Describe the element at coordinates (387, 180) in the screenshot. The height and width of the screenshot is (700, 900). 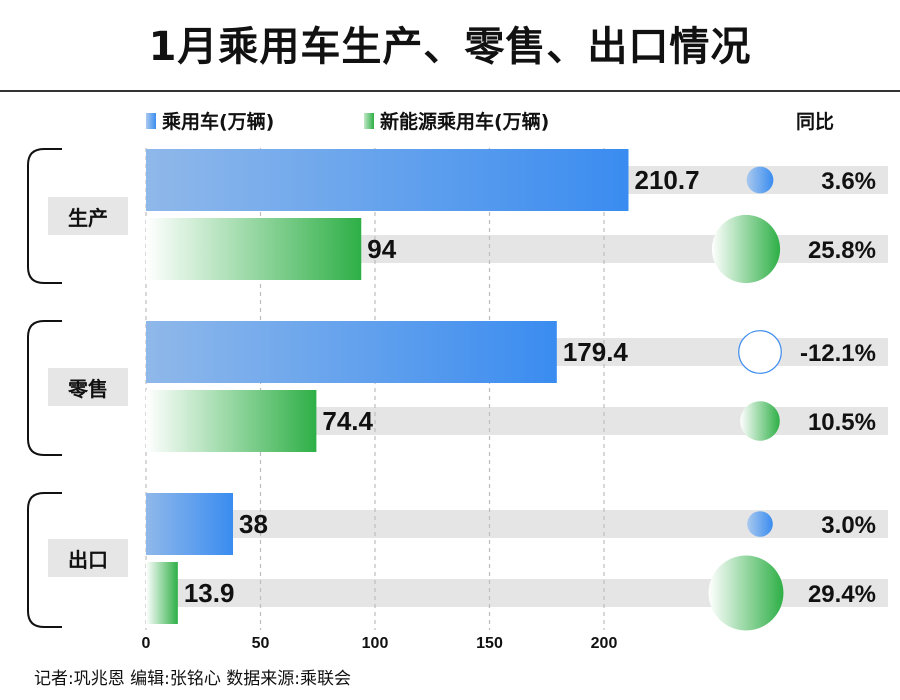
I see `bar-passenger-生产` at that location.